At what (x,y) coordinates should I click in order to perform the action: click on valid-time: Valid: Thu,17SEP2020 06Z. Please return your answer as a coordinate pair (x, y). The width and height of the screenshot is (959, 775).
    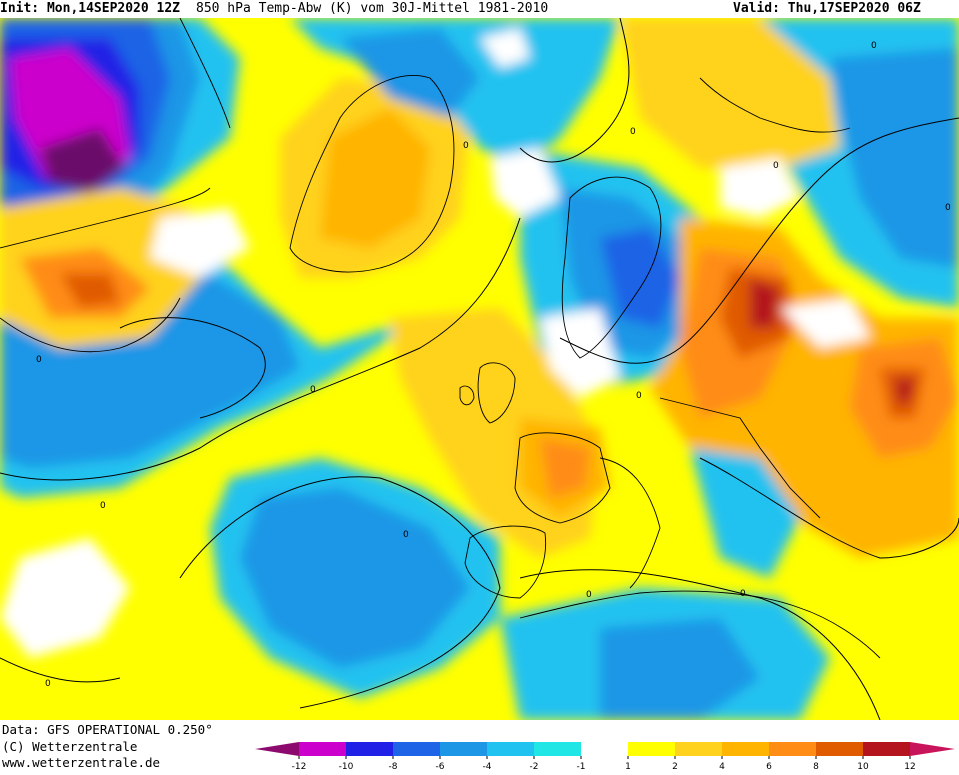
    Looking at the image, I should click on (827, 8).